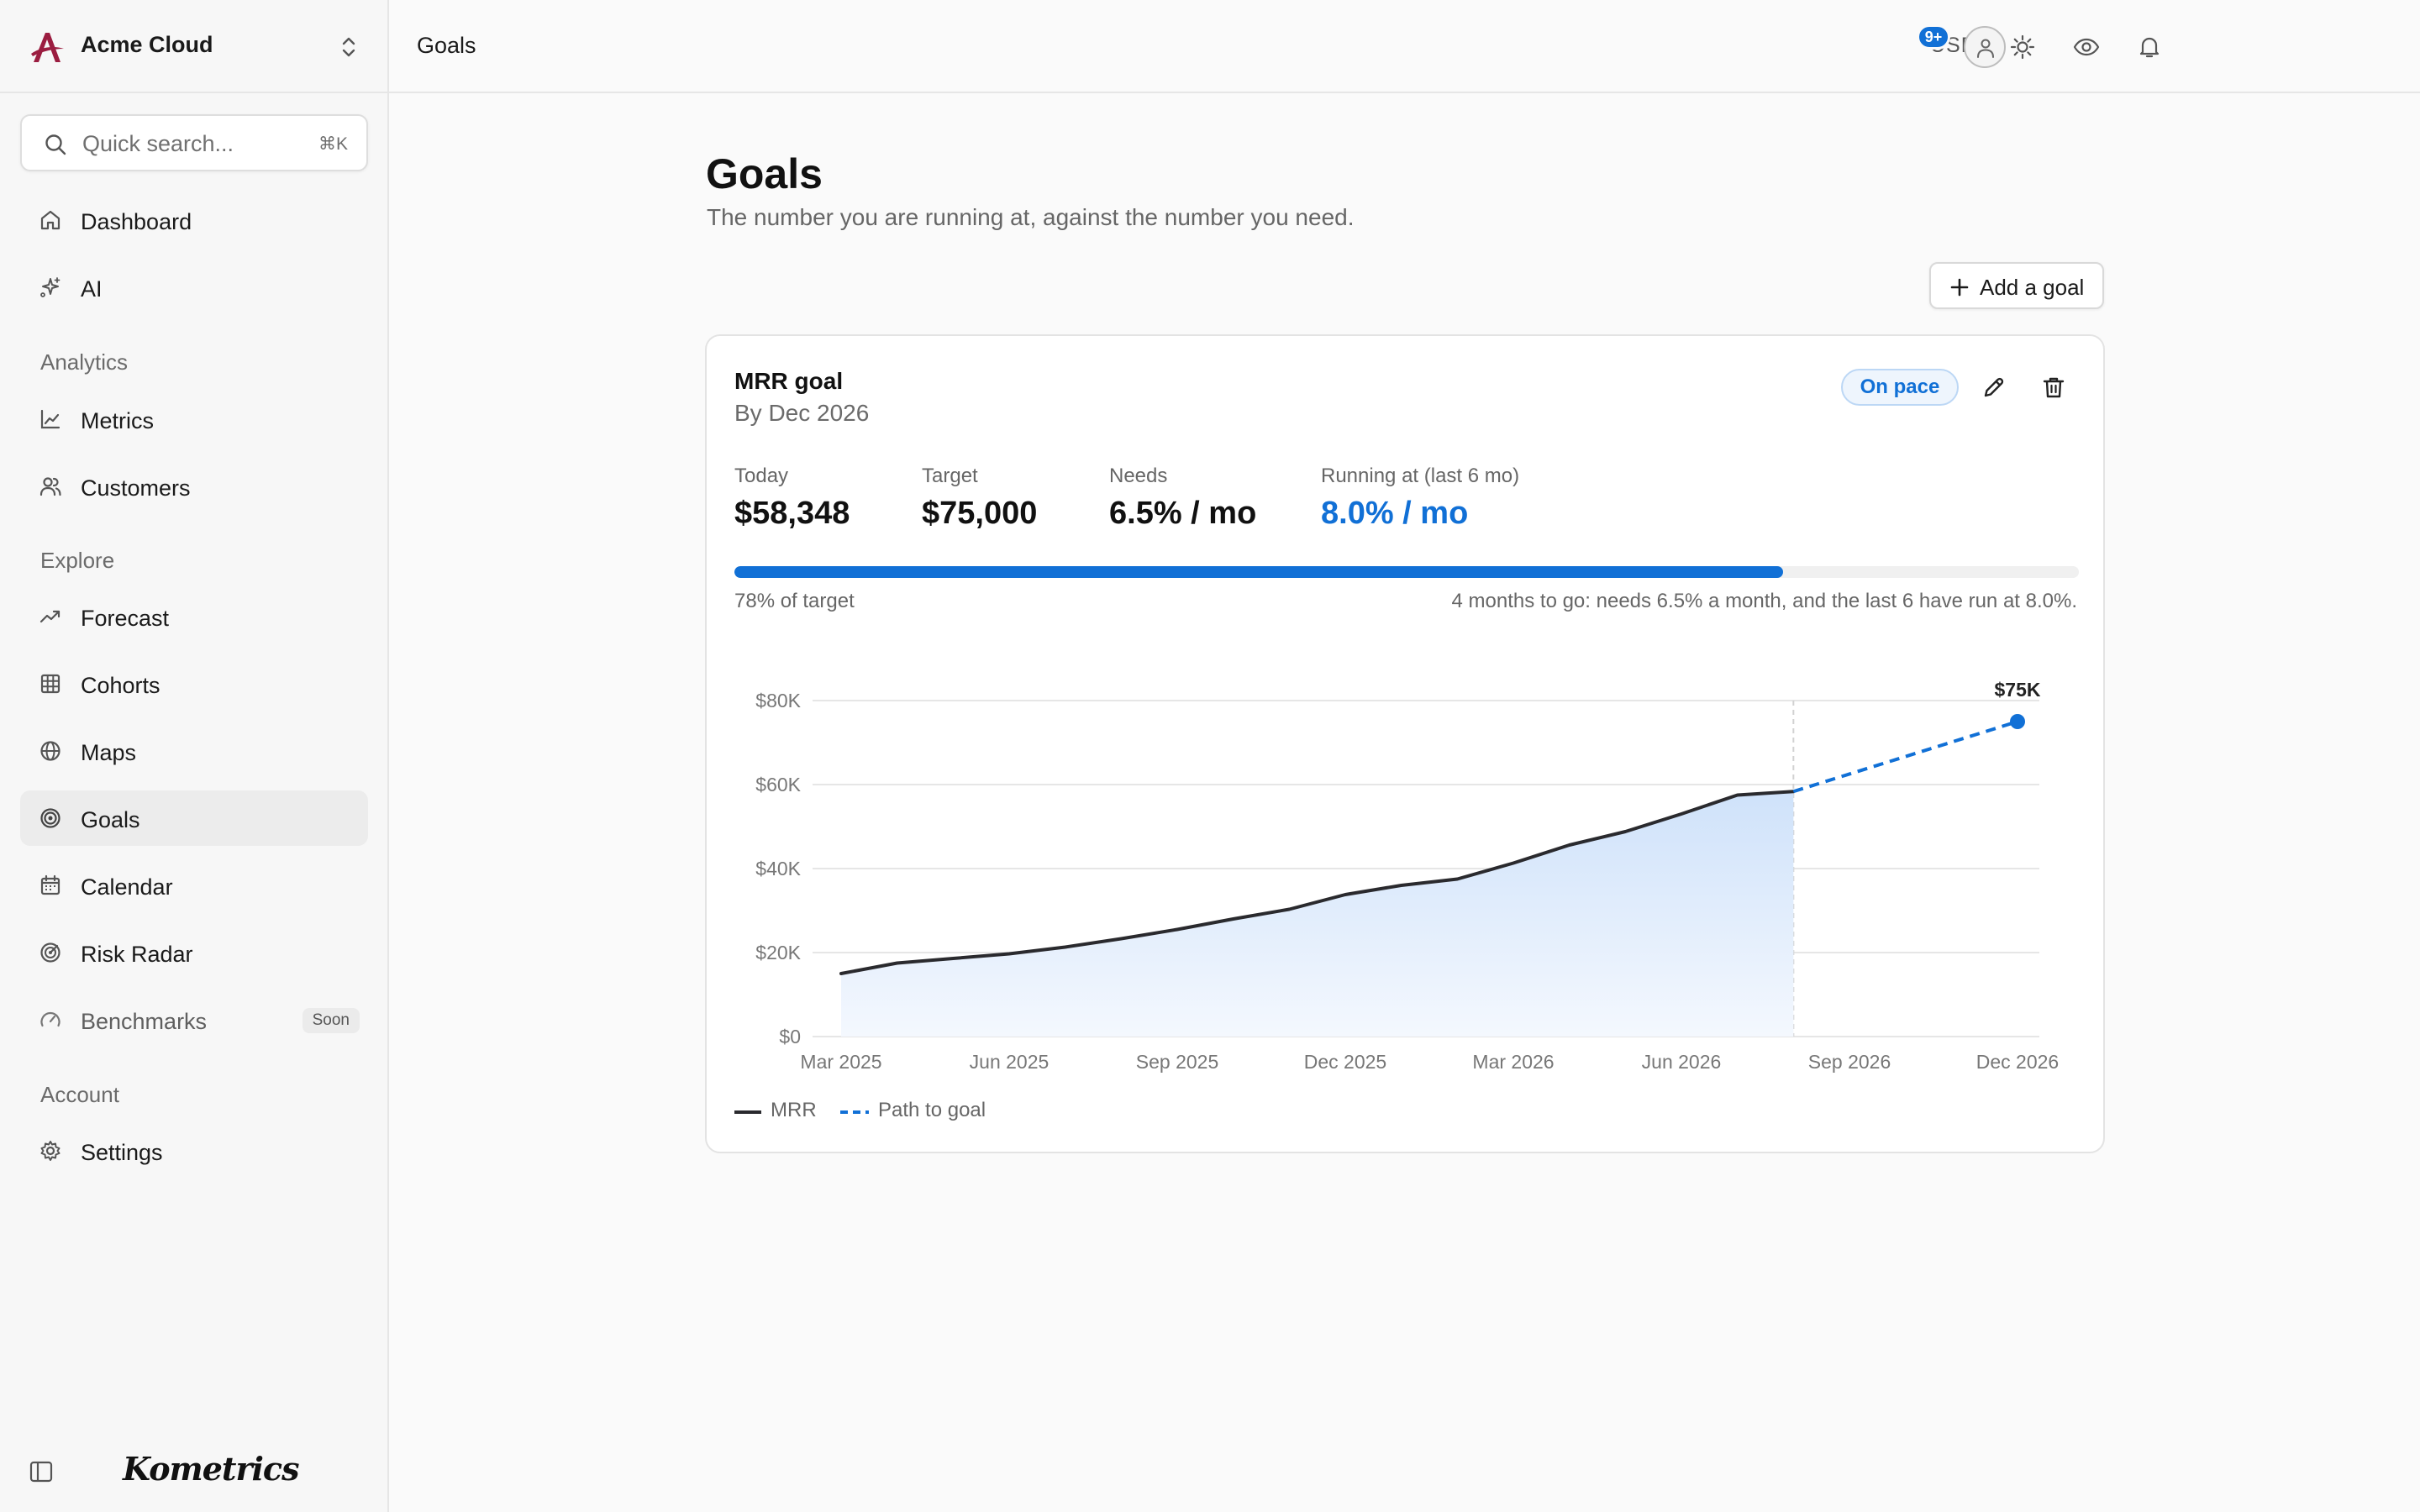  I want to click on gauge-icon, so click(50, 1019).